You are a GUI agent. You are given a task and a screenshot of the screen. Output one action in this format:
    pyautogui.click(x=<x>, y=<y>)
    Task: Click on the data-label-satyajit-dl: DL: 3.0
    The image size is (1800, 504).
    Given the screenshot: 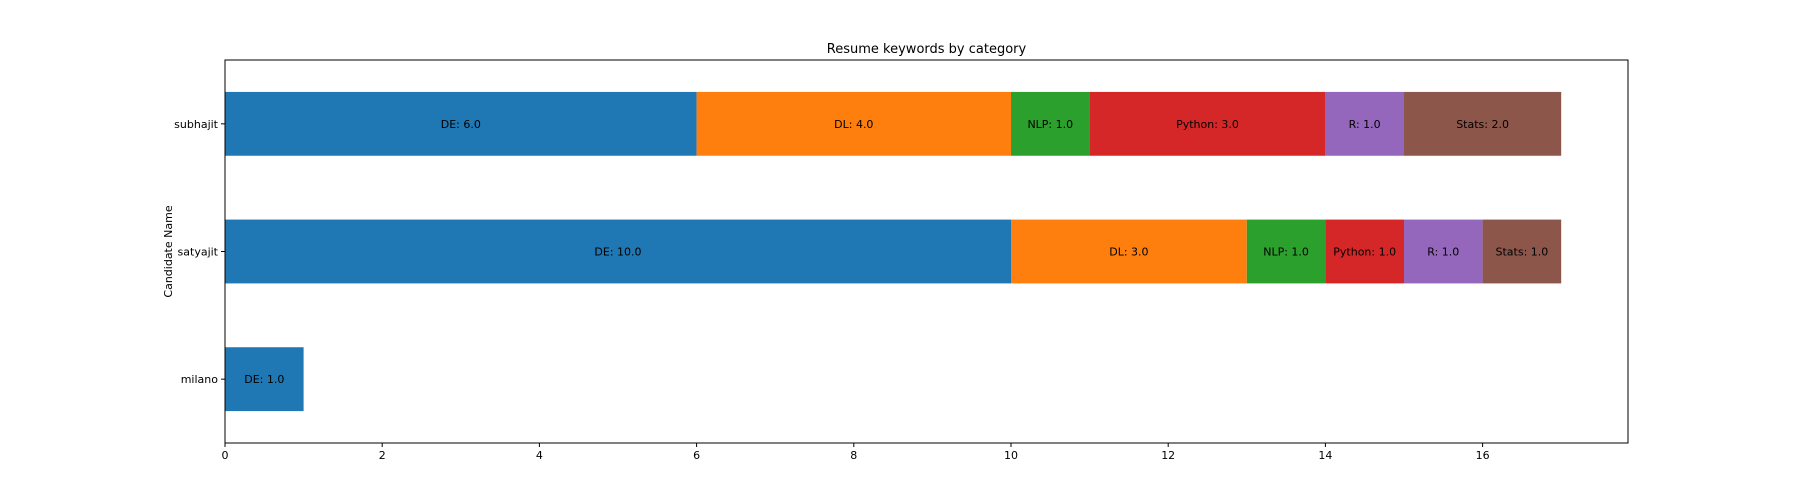 What is the action you would take?
    pyautogui.click(x=1128, y=252)
    